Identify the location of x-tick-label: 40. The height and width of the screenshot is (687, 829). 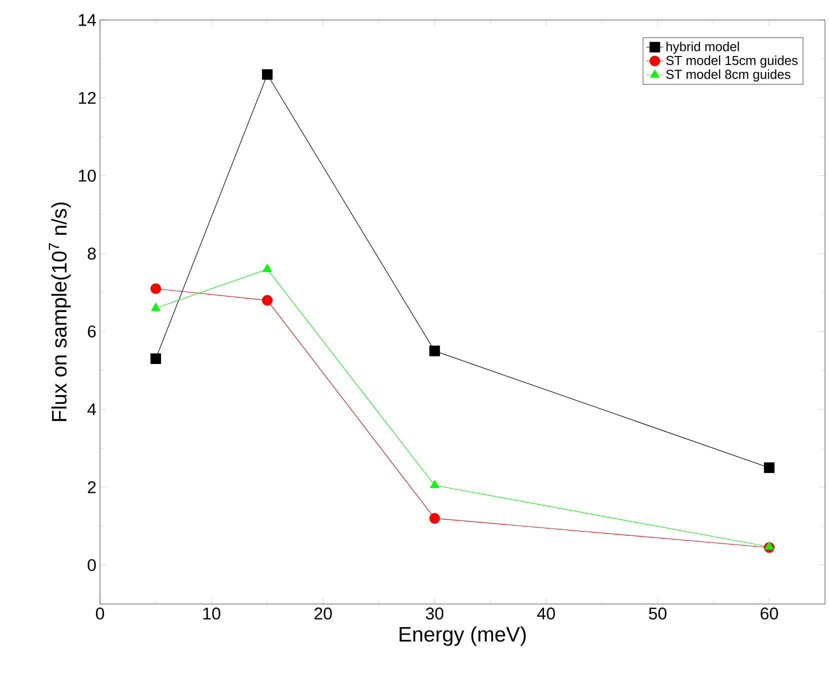
(546, 614).